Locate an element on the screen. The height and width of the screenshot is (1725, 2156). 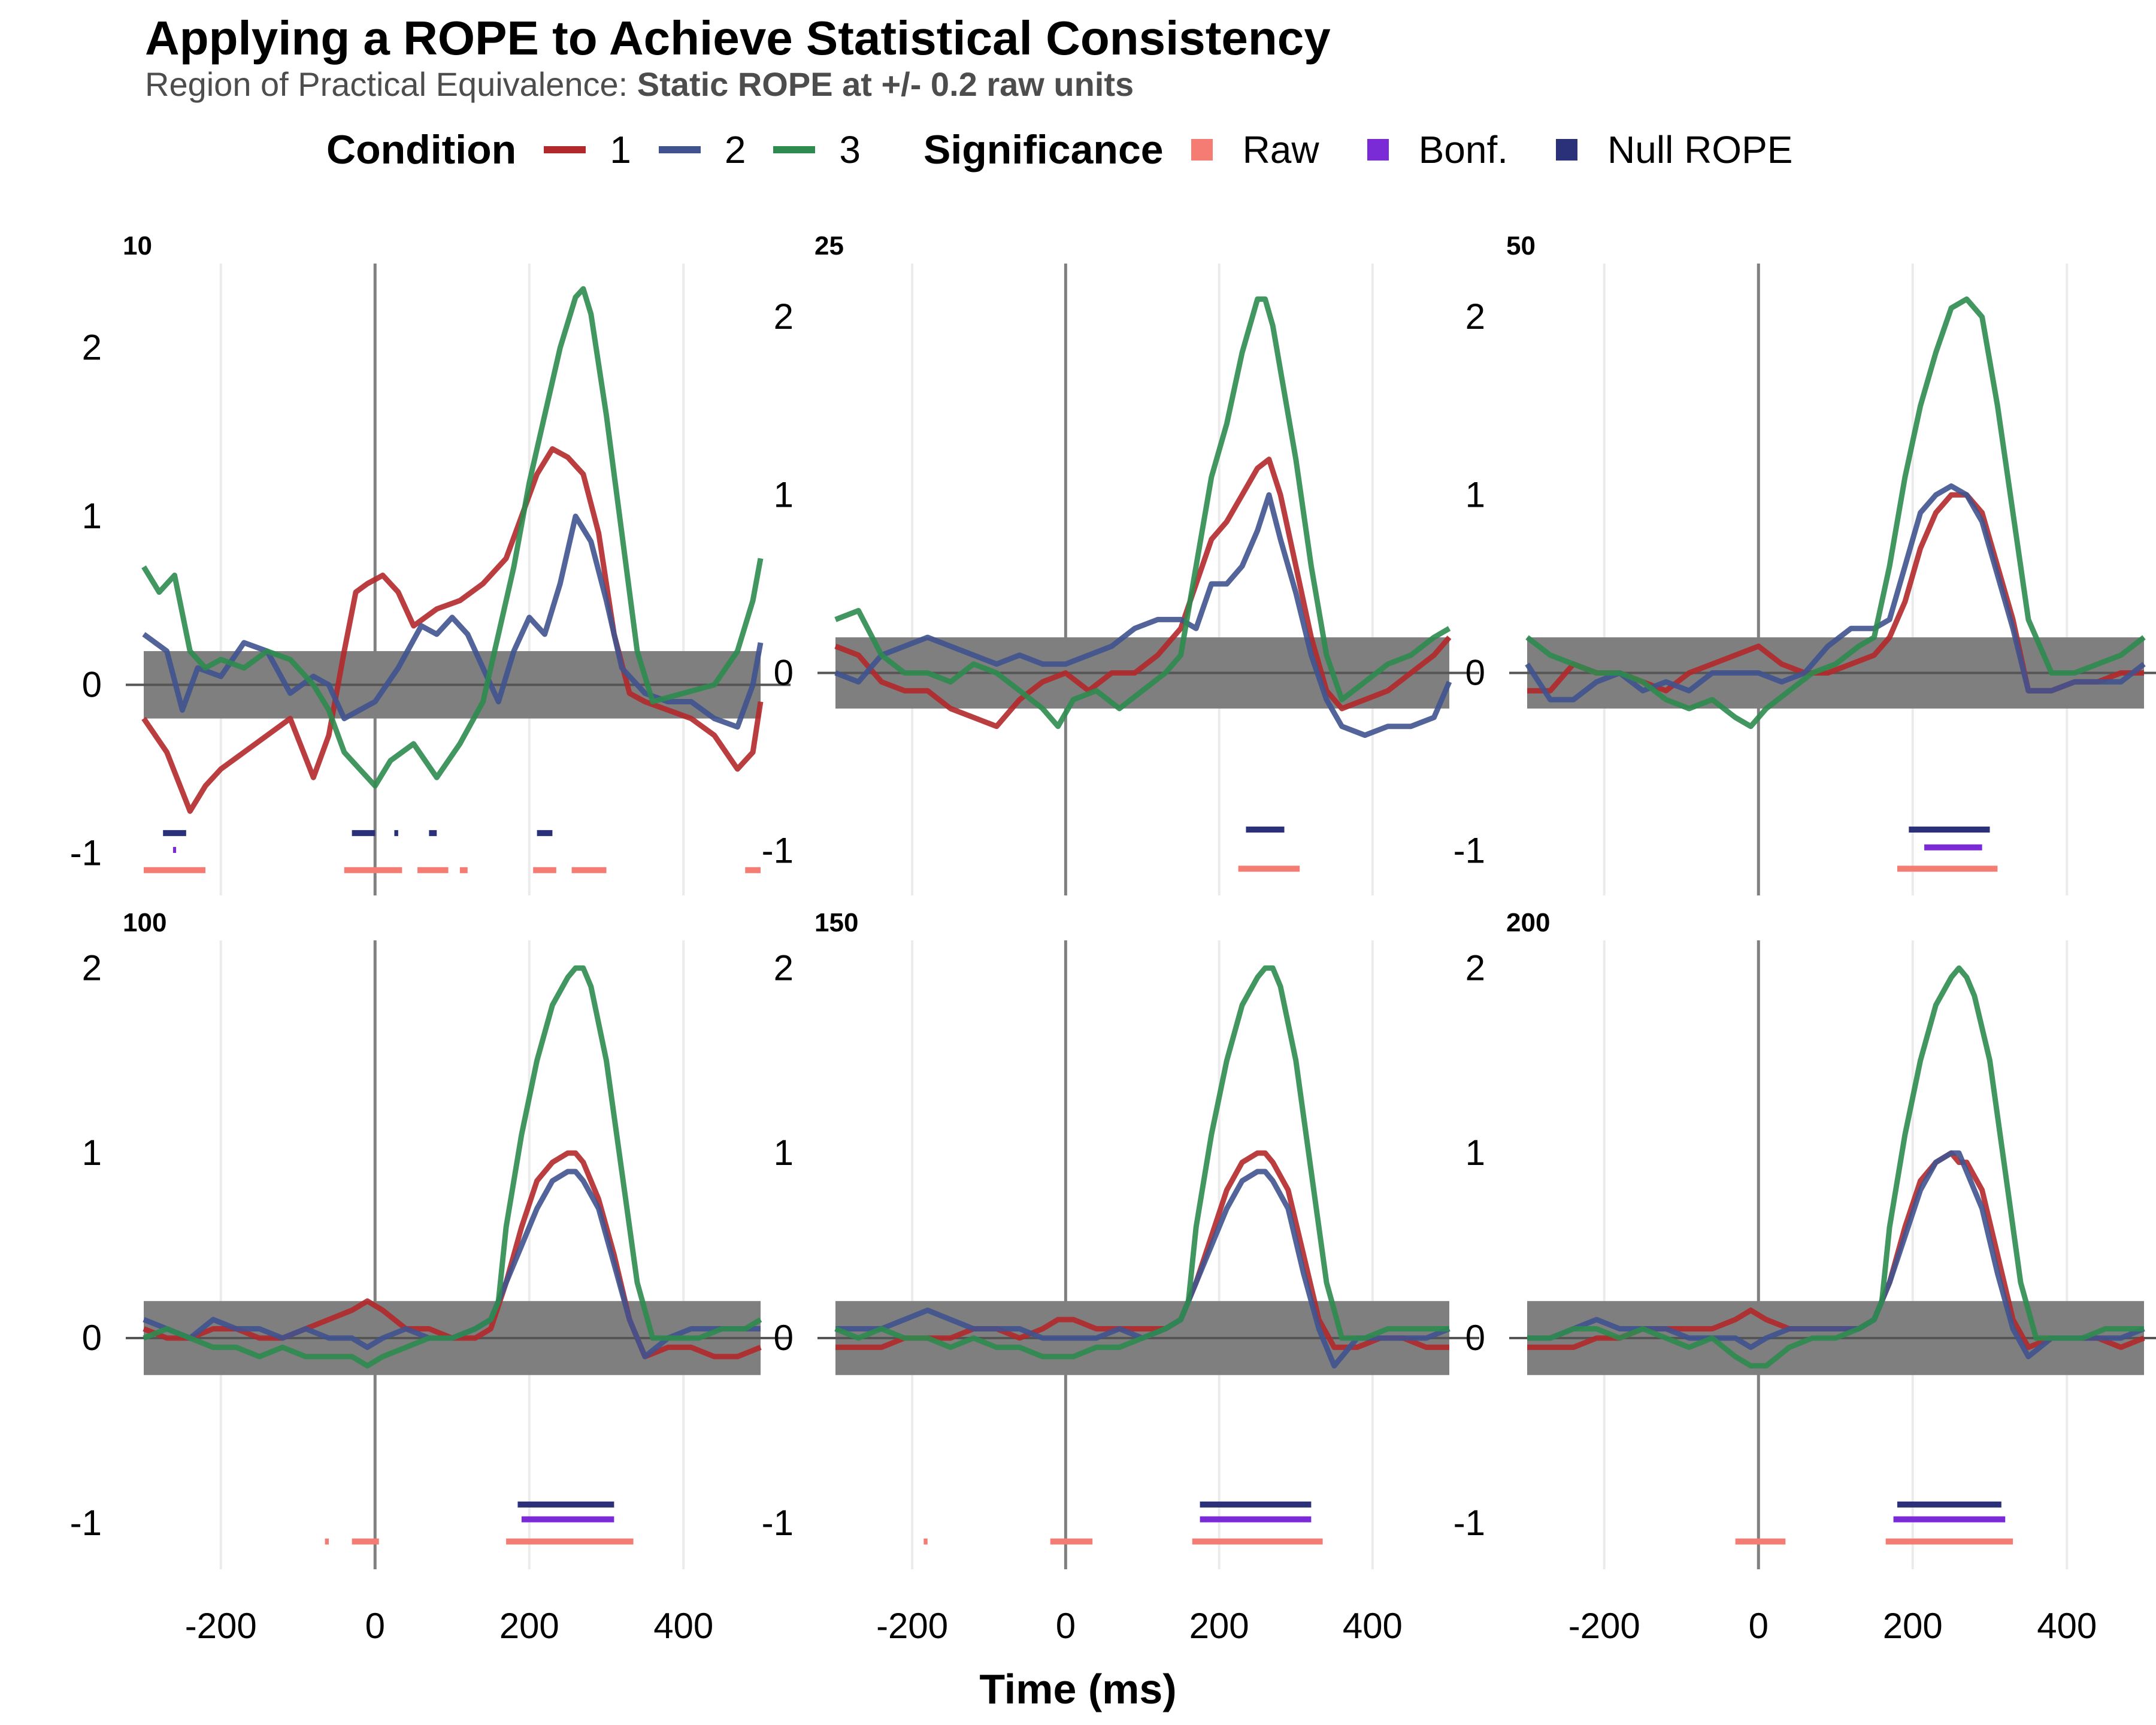
legend-significance-null-rope: Null ROPE is located at coordinates (1674, 150).